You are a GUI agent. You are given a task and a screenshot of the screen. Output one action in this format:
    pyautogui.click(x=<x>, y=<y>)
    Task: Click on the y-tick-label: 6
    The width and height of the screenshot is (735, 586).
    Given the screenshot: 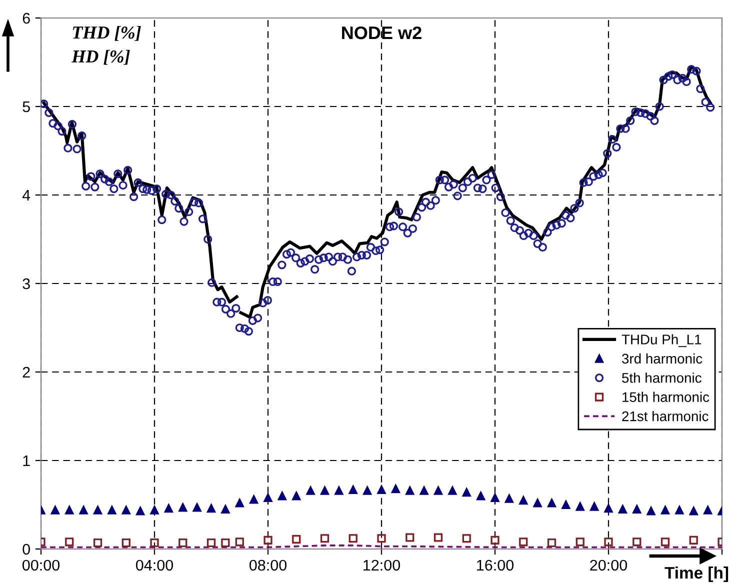 What is the action you would take?
    pyautogui.click(x=26, y=18)
    